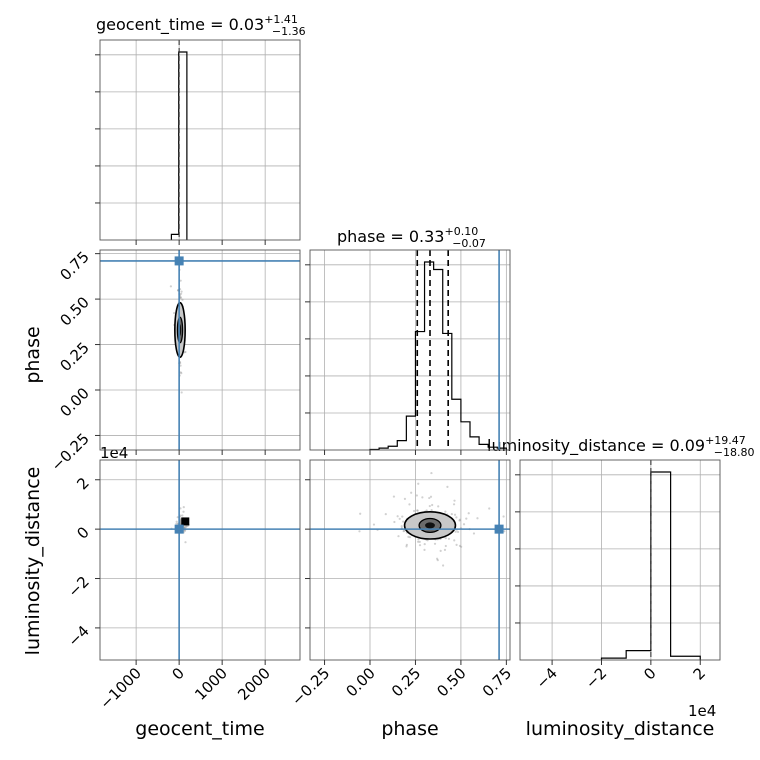 The image size is (760, 760). Describe the element at coordinates (621, 446) in the screenshot. I see `title-luminosity-distance: luminosity_distance = 0.09+19.47 −18.80` at that location.